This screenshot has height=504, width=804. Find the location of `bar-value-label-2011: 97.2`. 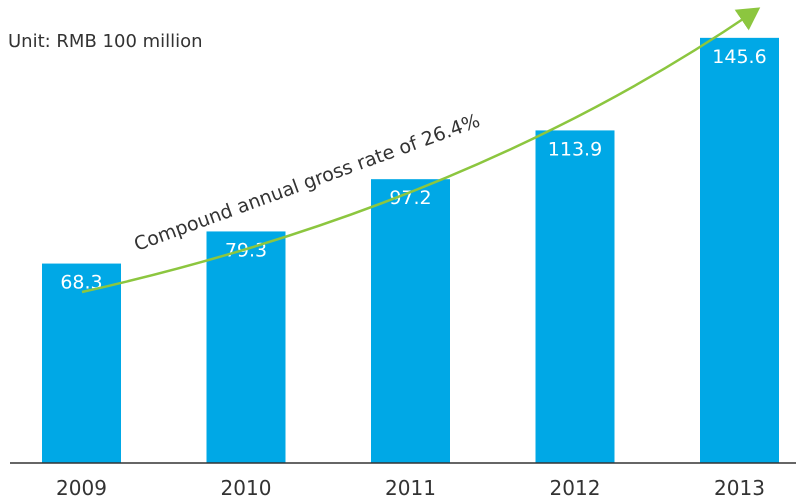

bar-value-label-2011: 97.2 is located at coordinates (410, 198).